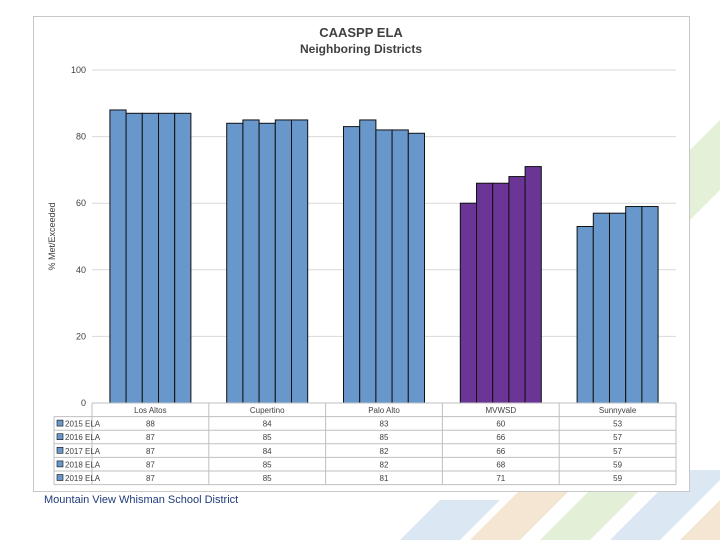  What do you see at coordinates (361, 49) in the screenshot?
I see `chart-subtitle: Neighboring Districts` at bounding box center [361, 49].